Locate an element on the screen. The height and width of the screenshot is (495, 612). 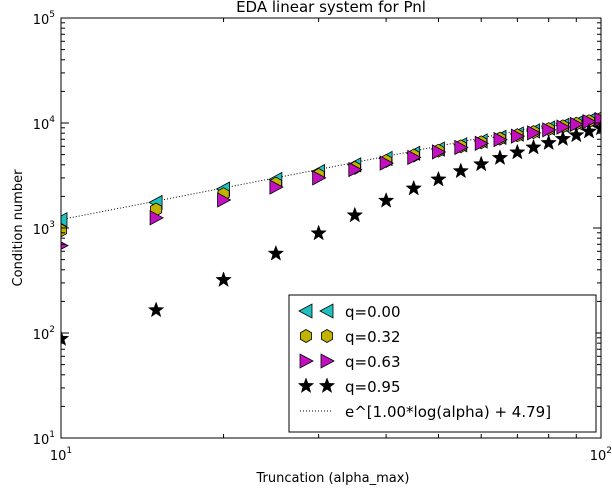
legend-entry: q=0.00 is located at coordinates (349, 312).